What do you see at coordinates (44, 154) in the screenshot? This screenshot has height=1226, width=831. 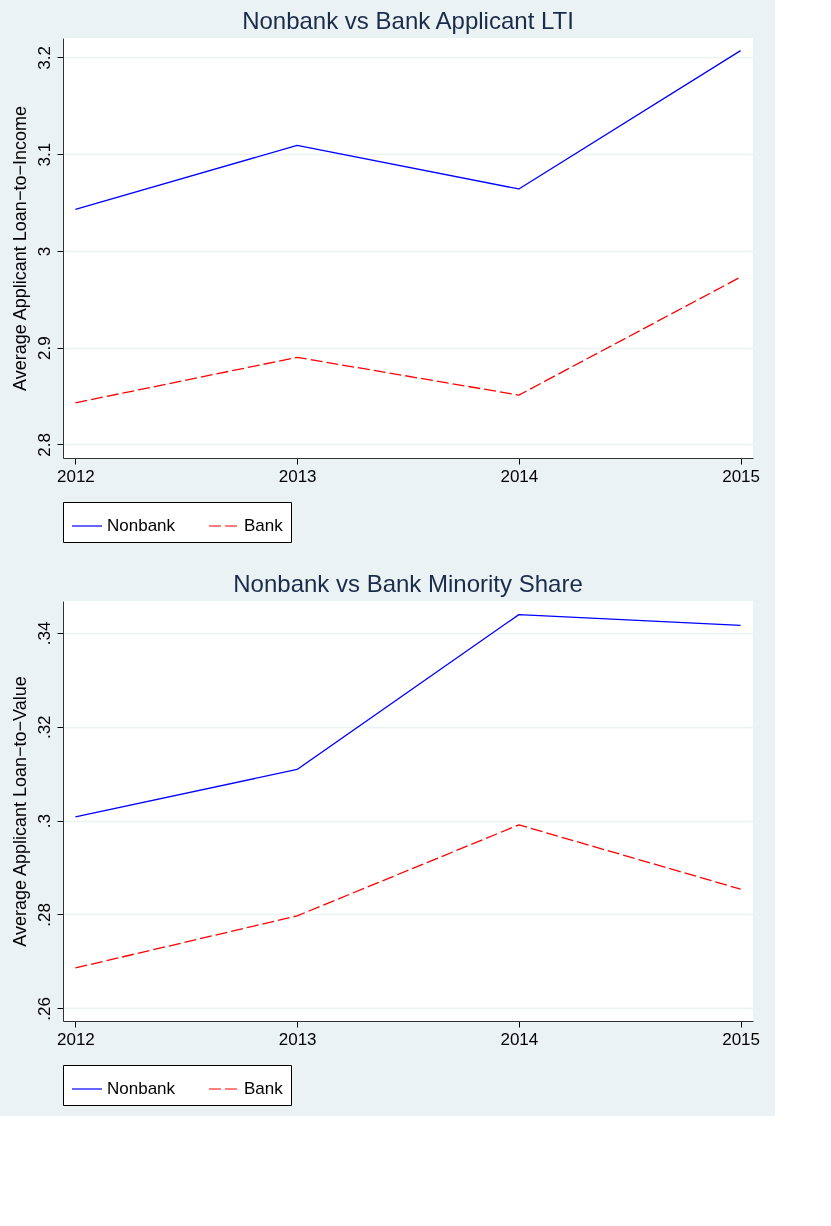 I see `y-tick-label: 3.1` at bounding box center [44, 154].